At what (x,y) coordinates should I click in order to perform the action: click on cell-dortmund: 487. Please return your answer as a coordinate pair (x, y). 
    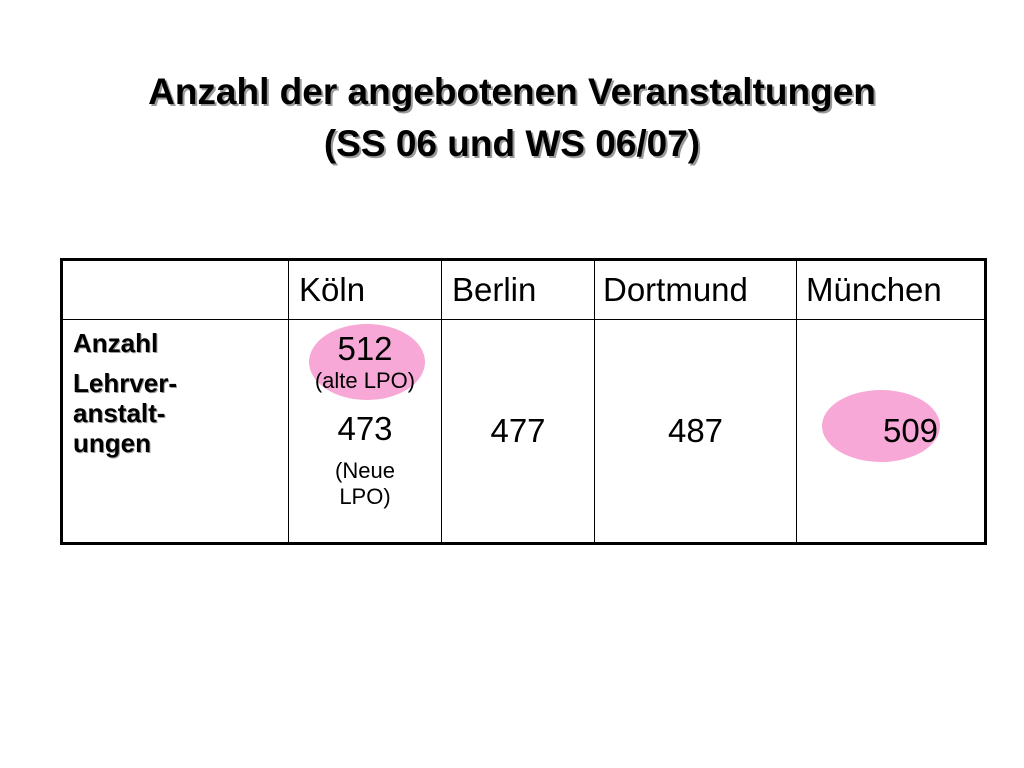
    Looking at the image, I should click on (695, 431).